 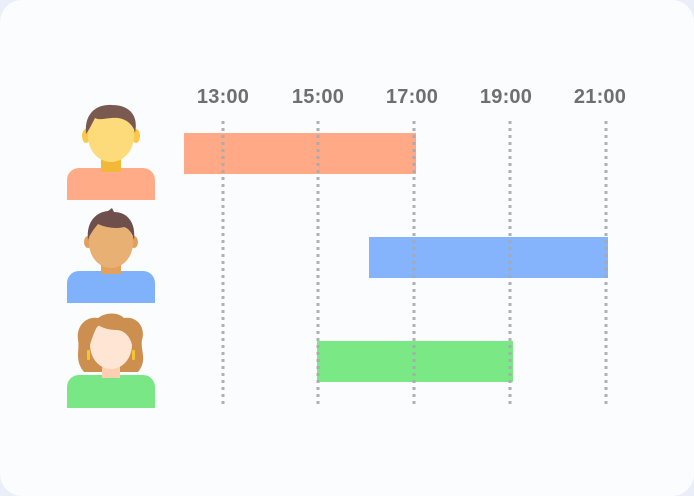 I want to click on hour-label-1700: 17:00, so click(x=412, y=97).